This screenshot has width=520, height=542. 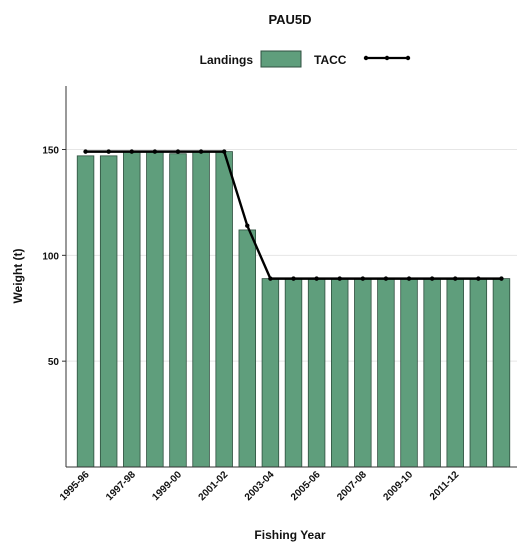 I want to click on y-tick-label: 150, so click(x=50, y=151).